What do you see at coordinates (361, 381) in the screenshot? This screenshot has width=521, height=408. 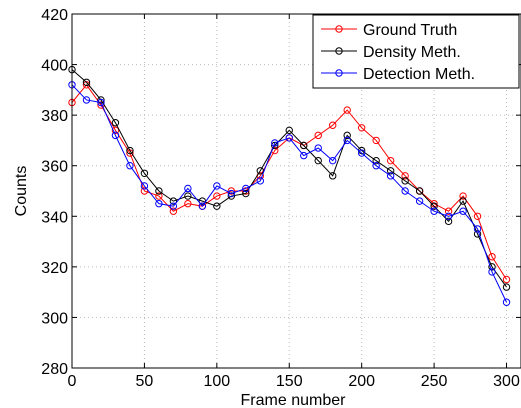 I see `x-tick-label: 200` at bounding box center [361, 381].